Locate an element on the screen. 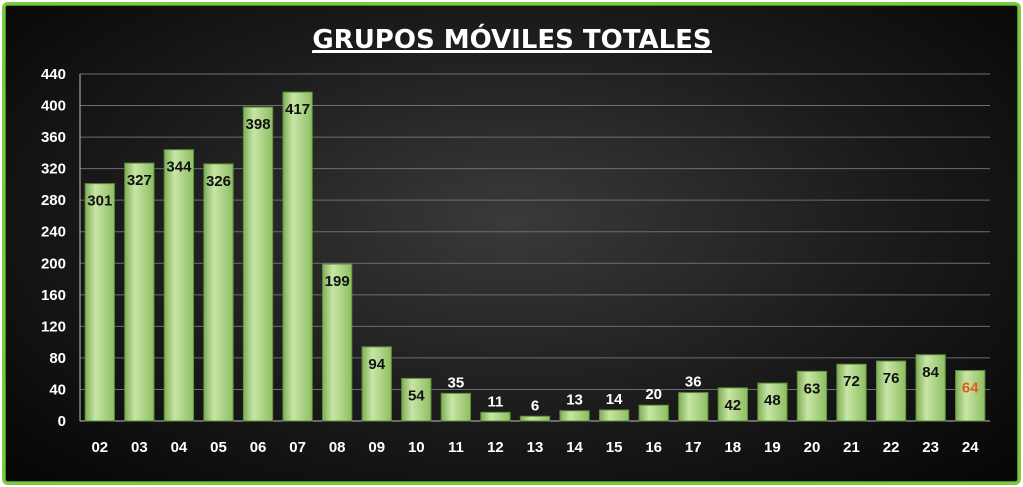 This screenshot has width=1023, height=487. data-label: 398 is located at coordinates (258, 124).